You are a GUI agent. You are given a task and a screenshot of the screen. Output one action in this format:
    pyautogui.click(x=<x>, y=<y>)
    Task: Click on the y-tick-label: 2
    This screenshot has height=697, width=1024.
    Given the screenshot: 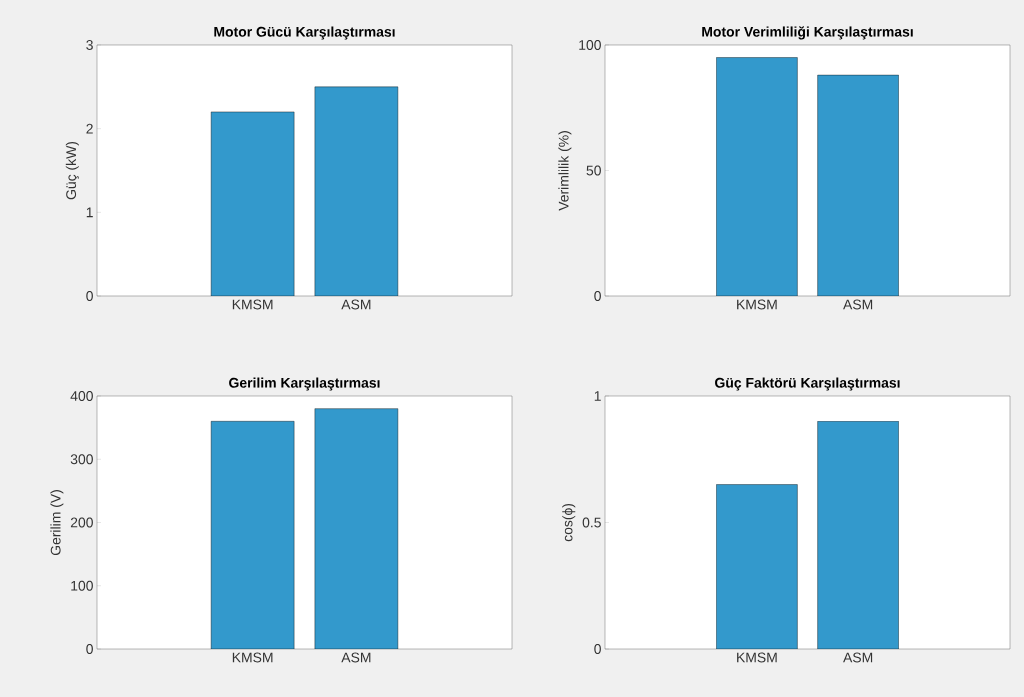 What is the action you would take?
    pyautogui.click(x=89, y=128)
    